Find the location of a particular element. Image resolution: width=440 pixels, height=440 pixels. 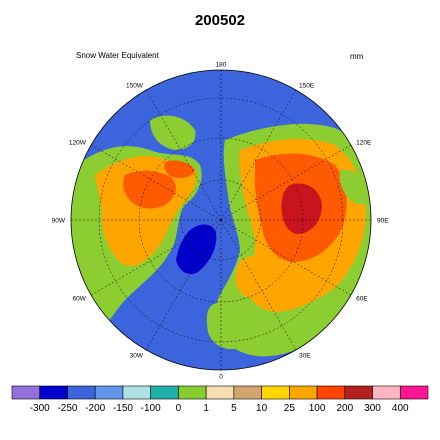

colorbar-label: 0 is located at coordinates (179, 408).